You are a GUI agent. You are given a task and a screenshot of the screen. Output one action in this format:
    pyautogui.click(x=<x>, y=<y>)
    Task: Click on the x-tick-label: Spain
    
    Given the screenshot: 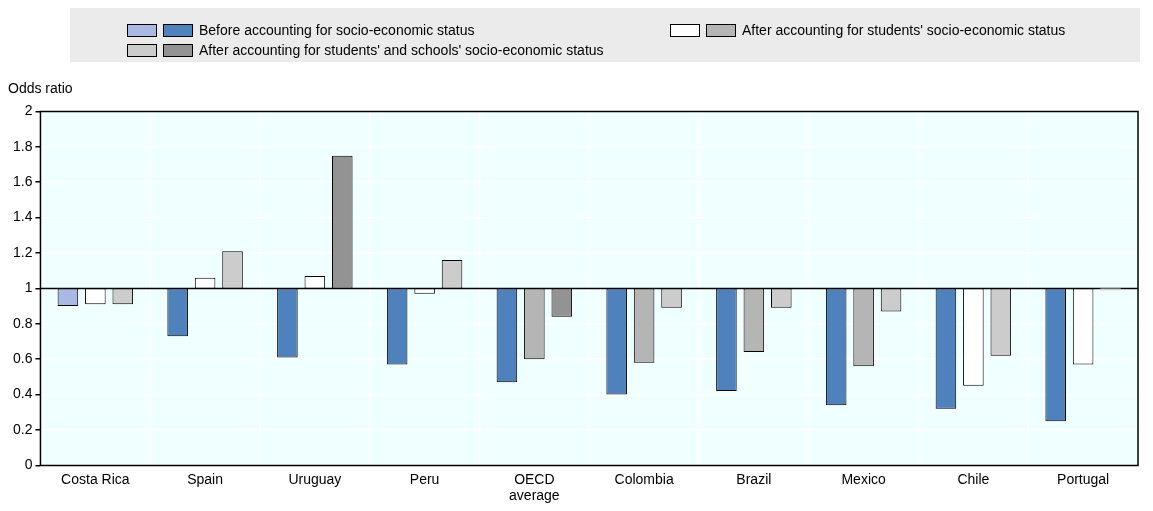 What is the action you would take?
    pyautogui.click(x=205, y=478)
    